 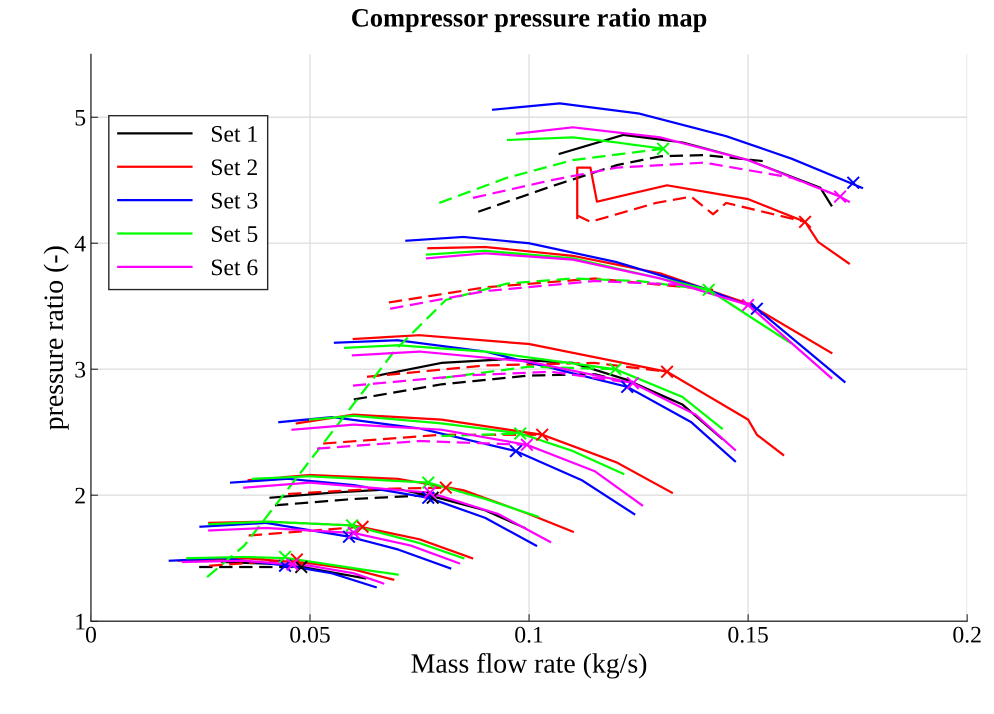 I want to click on legend-label: Set 6, so click(x=235, y=267).